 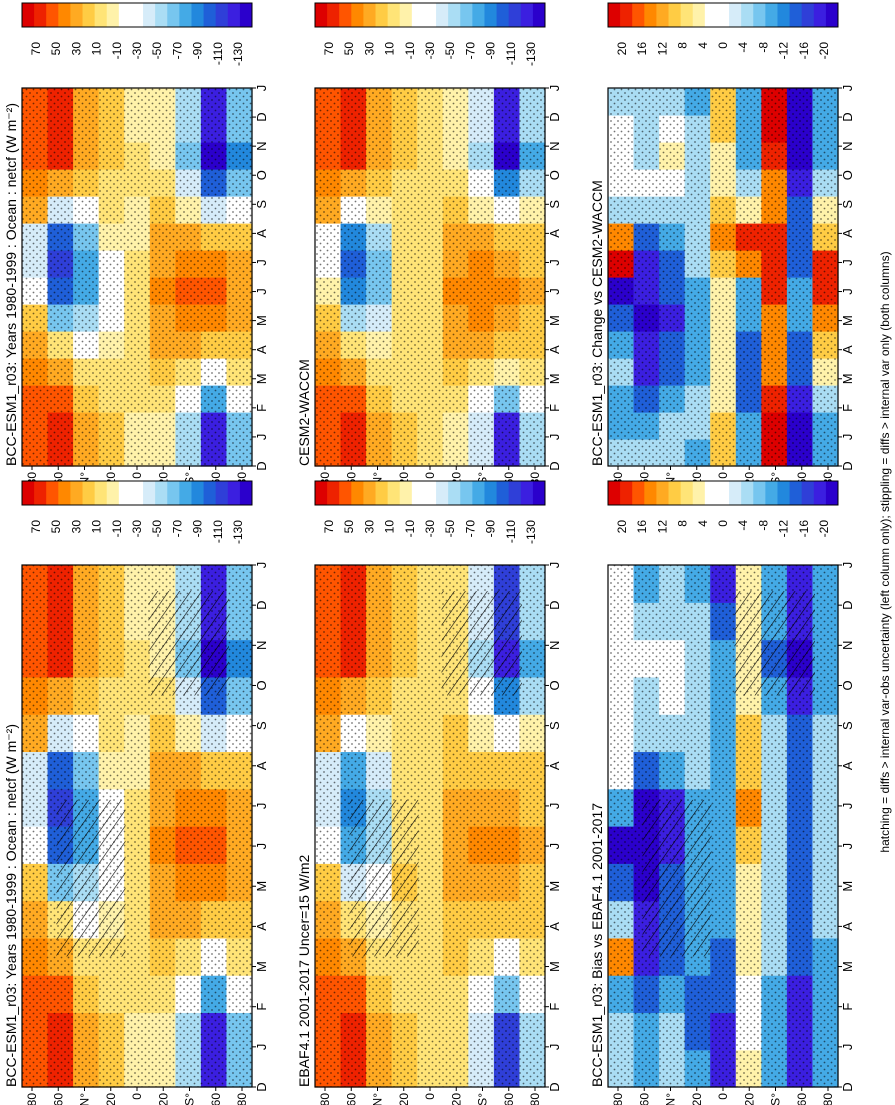 I want to click on lat-tick-label: 0, so click(x=430, y=1096).